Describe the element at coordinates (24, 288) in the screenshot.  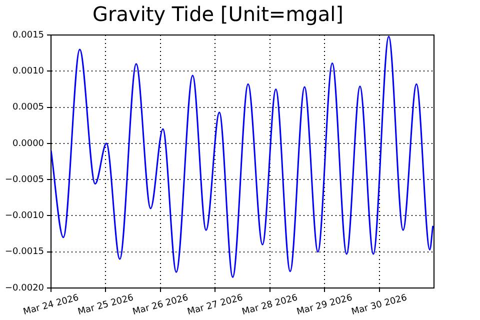
I see `y-tick-label: −0.0020` at that location.